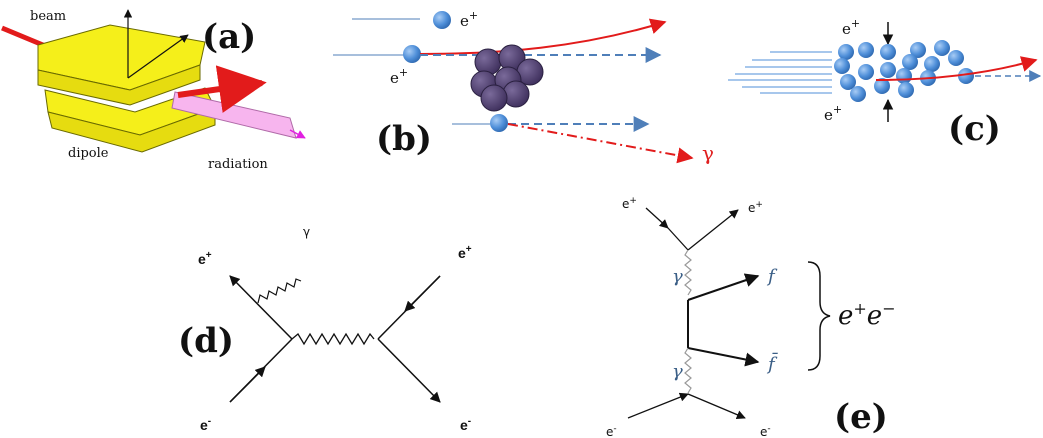 The width and height of the screenshot is (1043, 438). I want to click on d-label-top-left: e+, so click(205, 258).